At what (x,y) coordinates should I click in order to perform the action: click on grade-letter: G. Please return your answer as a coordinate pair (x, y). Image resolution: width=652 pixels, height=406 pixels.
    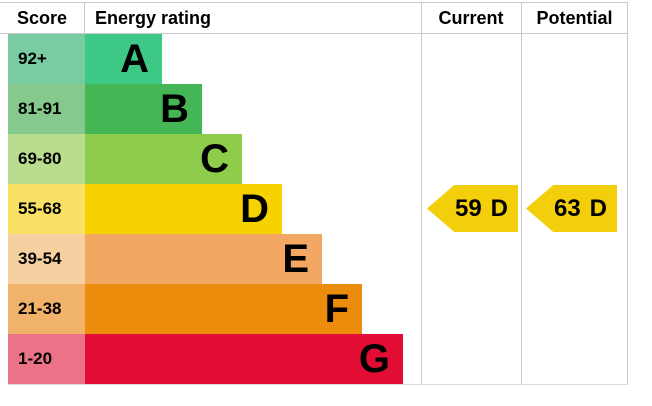
    Looking at the image, I should click on (374, 359).